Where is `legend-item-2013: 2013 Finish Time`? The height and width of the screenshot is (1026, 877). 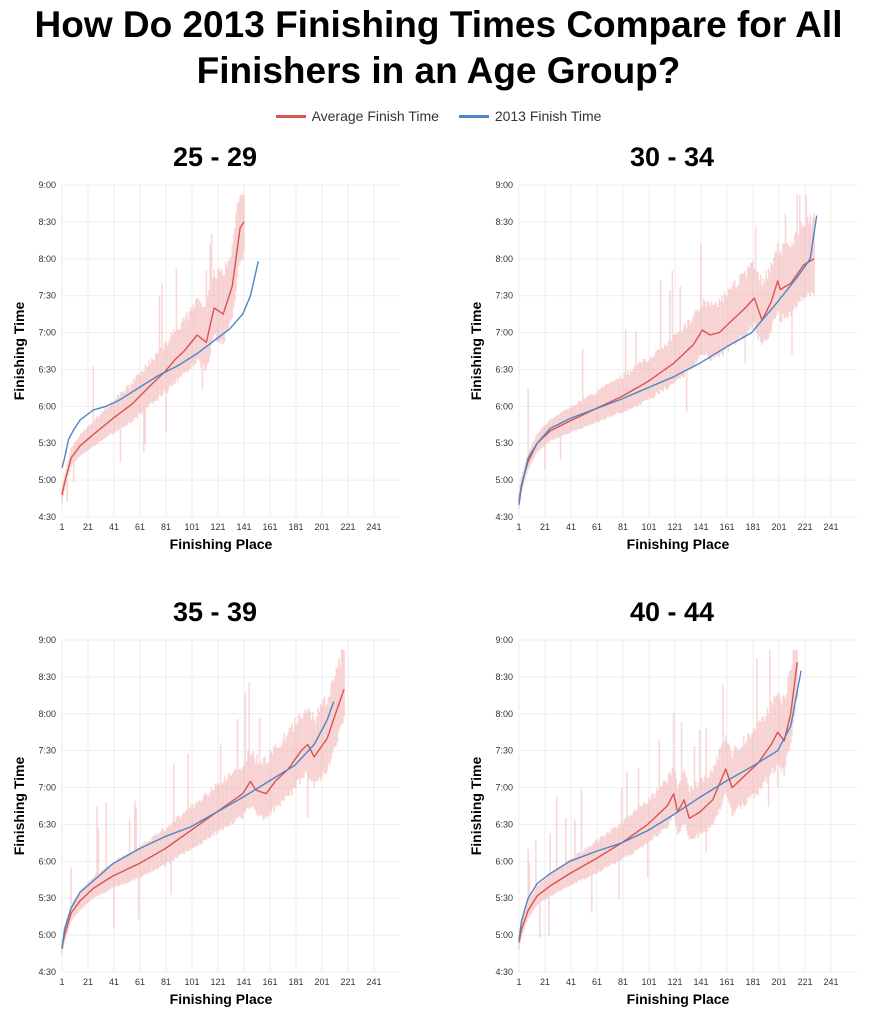 legend-item-2013: 2013 Finish Time is located at coordinates (530, 116).